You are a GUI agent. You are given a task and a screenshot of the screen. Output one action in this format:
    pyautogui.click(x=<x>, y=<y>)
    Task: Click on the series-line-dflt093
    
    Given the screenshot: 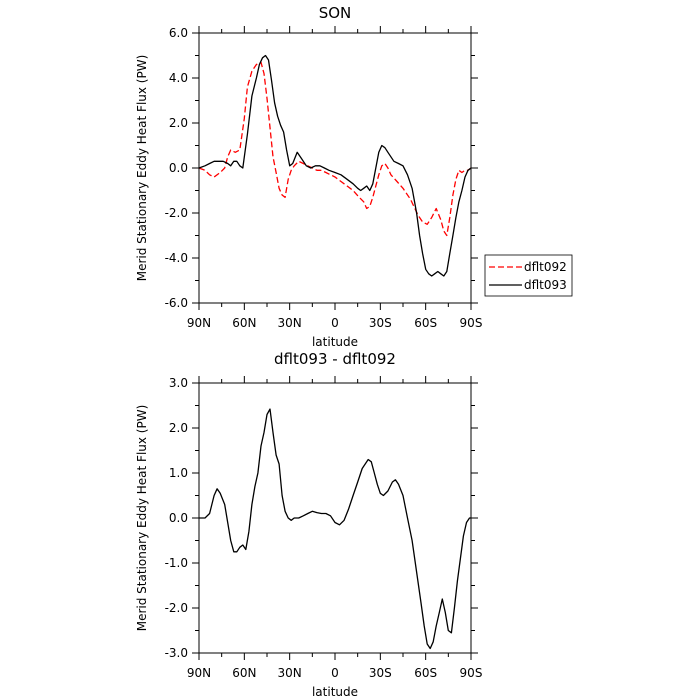 What is the action you would take?
    pyautogui.click(x=335, y=165)
    